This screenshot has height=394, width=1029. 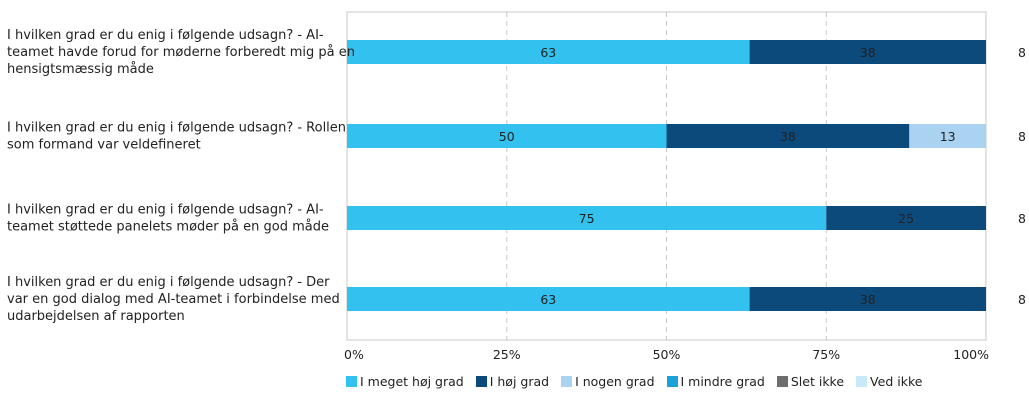 What do you see at coordinates (896, 381) in the screenshot?
I see `legend-label: Ved ikke` at bounding box center [896, 381].